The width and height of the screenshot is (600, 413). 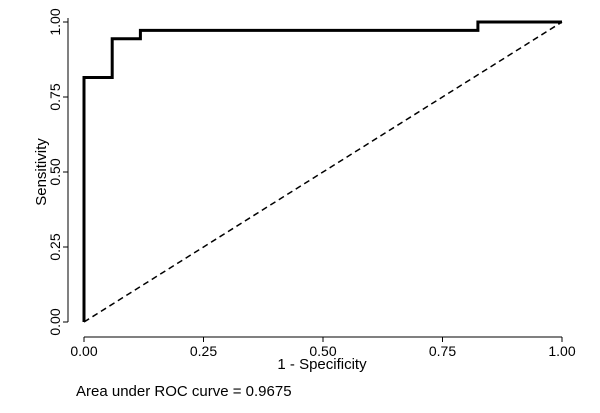 What do you see at coordinates (442, 351) in the screenshot?
I see `x-tick-label: 0.75` at bounding box center [442, 351].